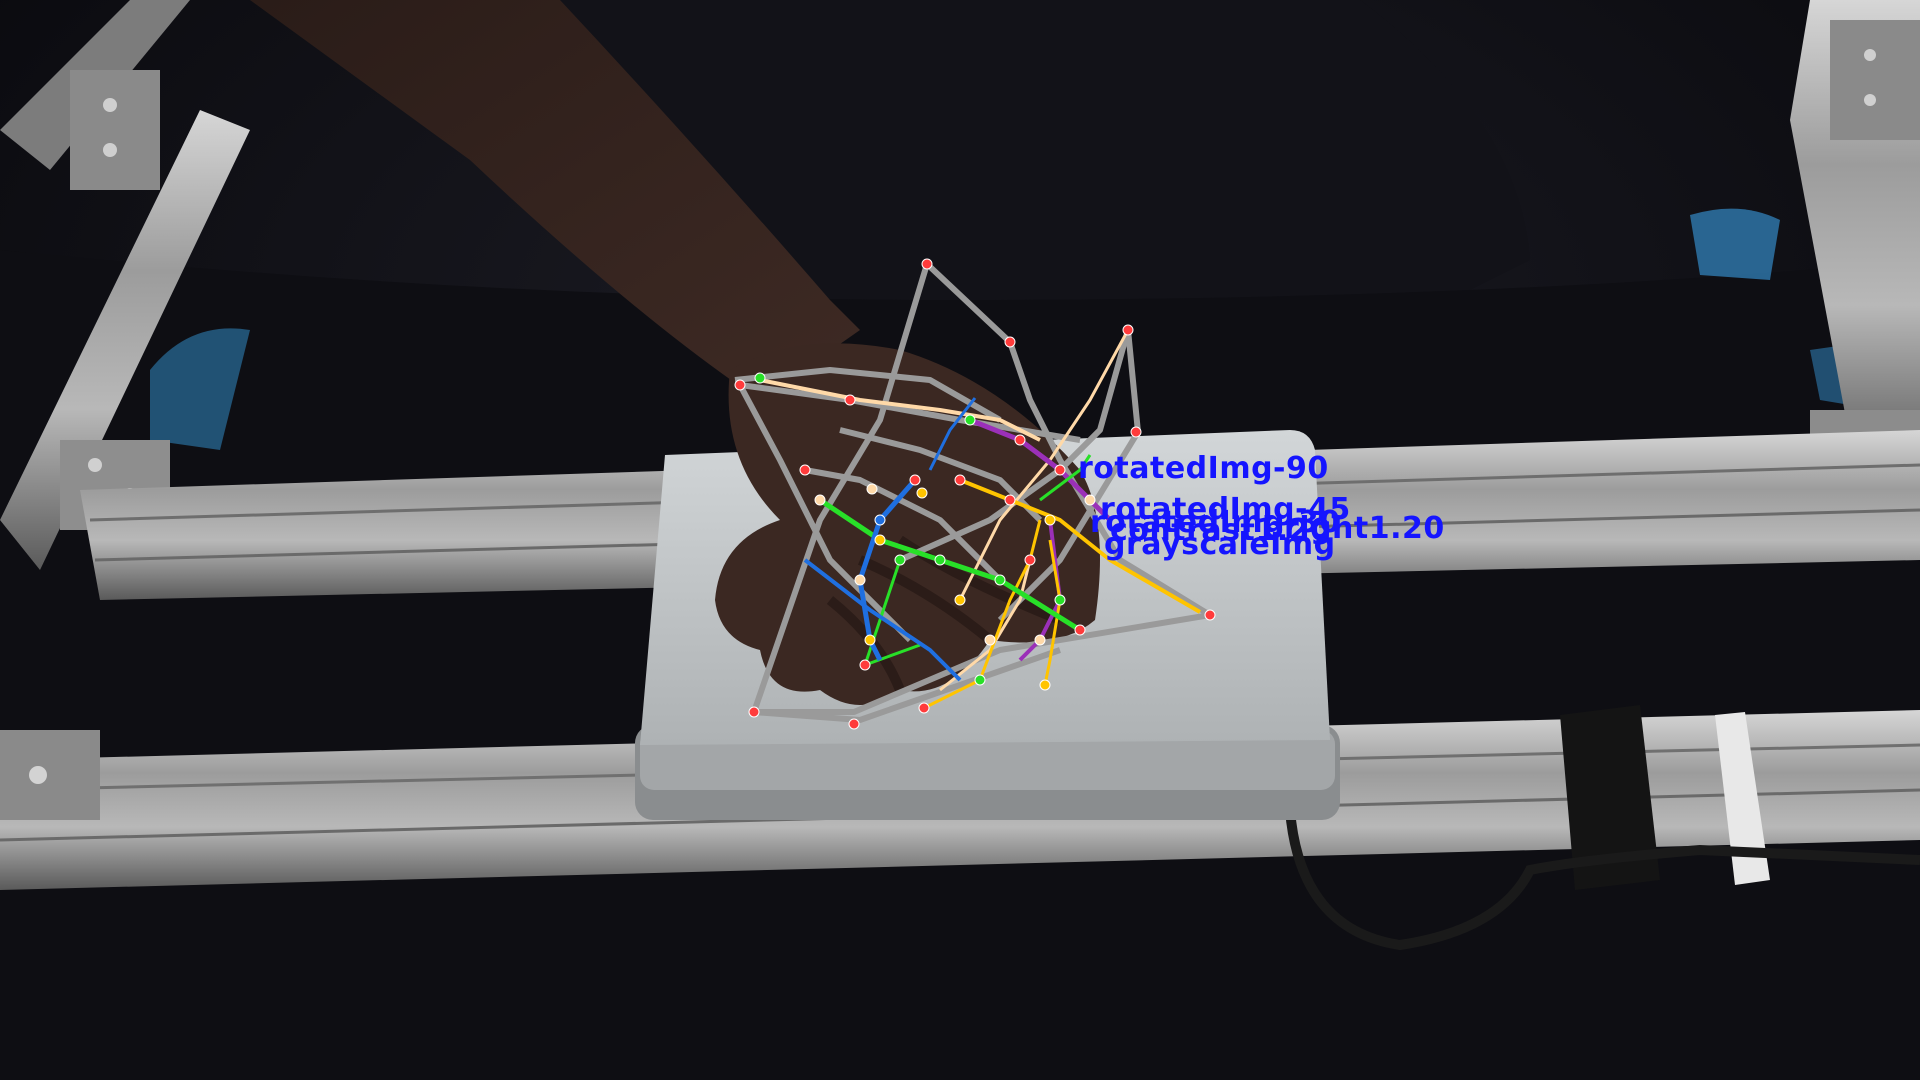  Describe the element at coordinates (1080, 546) in the screenshot. I see `skeleton-middle` at that location.